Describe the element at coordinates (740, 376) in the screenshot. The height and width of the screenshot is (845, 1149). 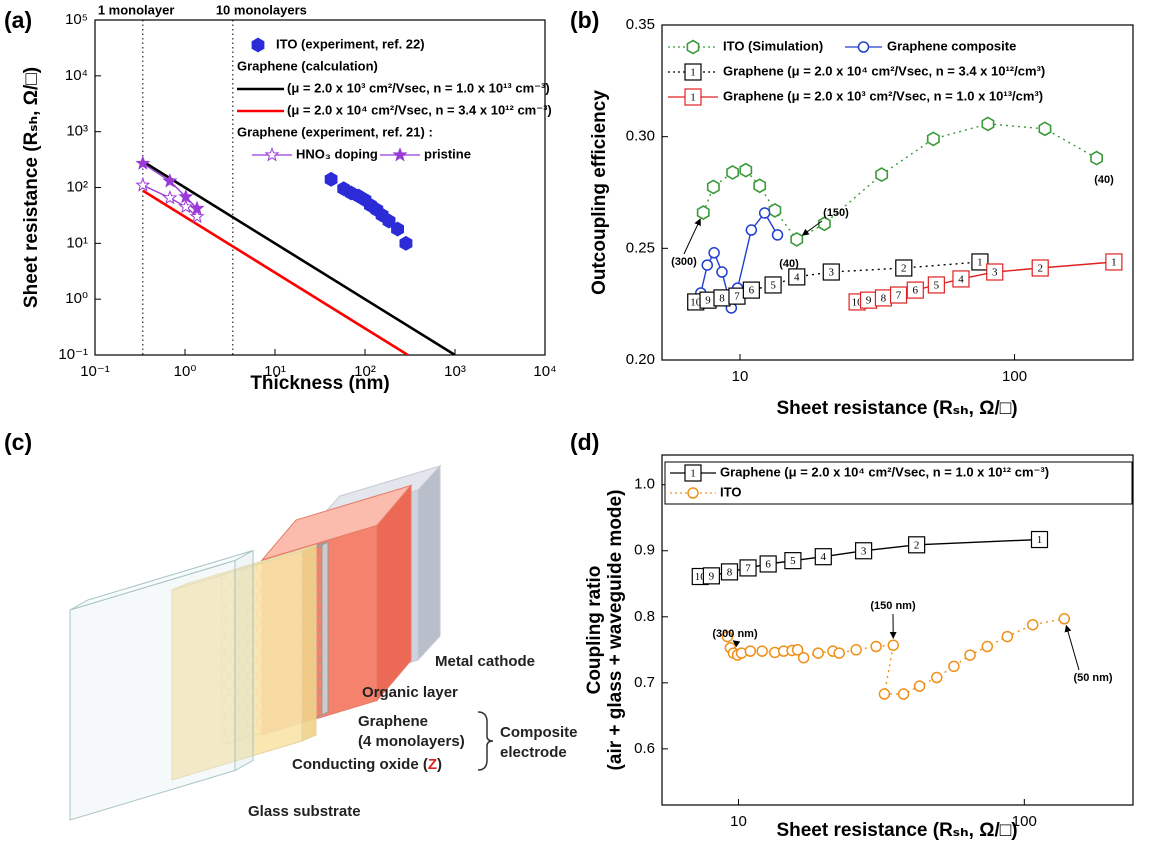
I see `x-tick-label: 10` at that location.